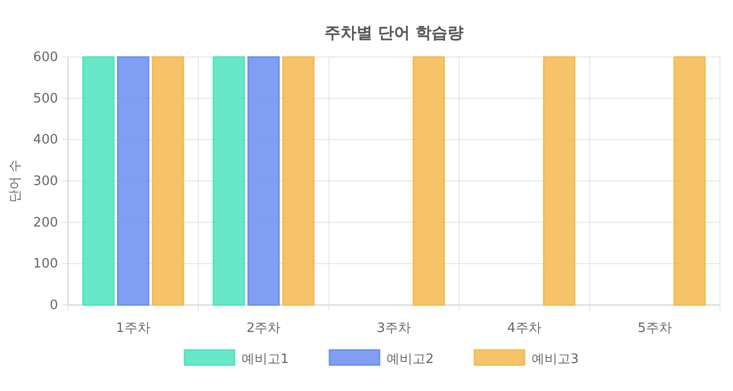  What do you see at coordinates (45, 57) in the screenshot?
I see `y-tick-label: 600` at bounding box center [45, 57].